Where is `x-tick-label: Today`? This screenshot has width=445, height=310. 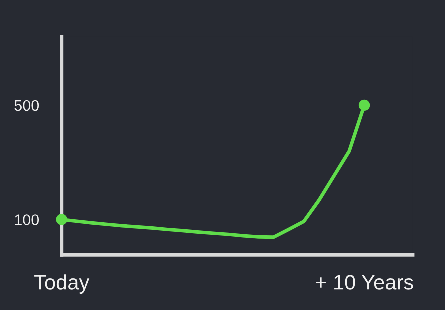
x-tick-label: Today is located at coordinates (62, 284).